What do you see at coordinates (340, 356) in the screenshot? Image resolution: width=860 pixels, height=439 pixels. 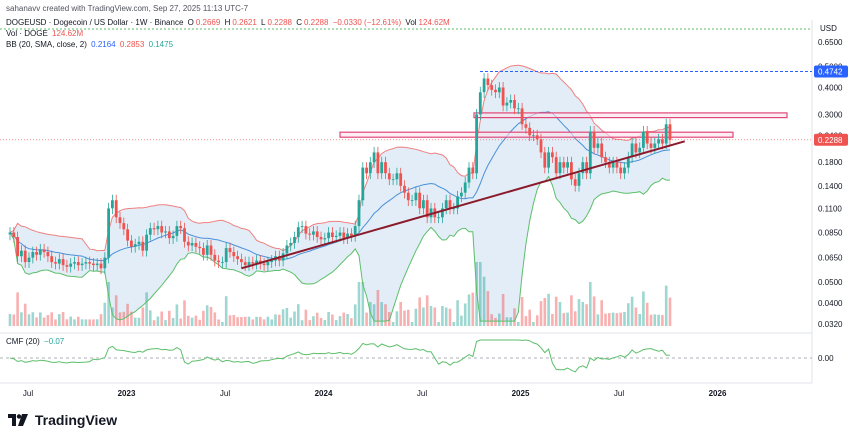 I see `cmf-line` at bounding box center [340, 356].